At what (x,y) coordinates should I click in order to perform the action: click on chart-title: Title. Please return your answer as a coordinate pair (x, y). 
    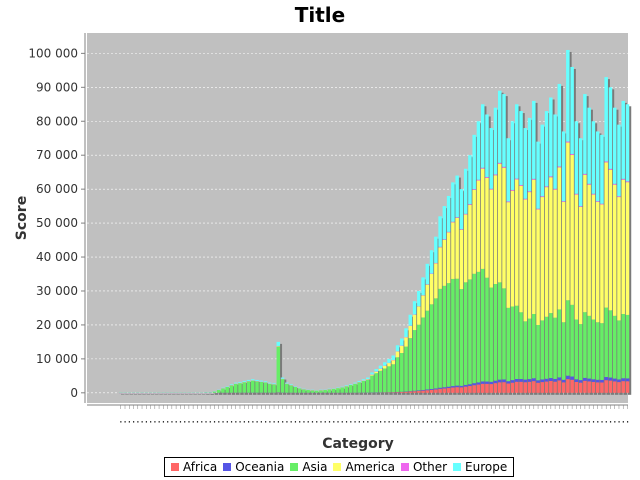
    Looking at the image, I should click on (320, 15).